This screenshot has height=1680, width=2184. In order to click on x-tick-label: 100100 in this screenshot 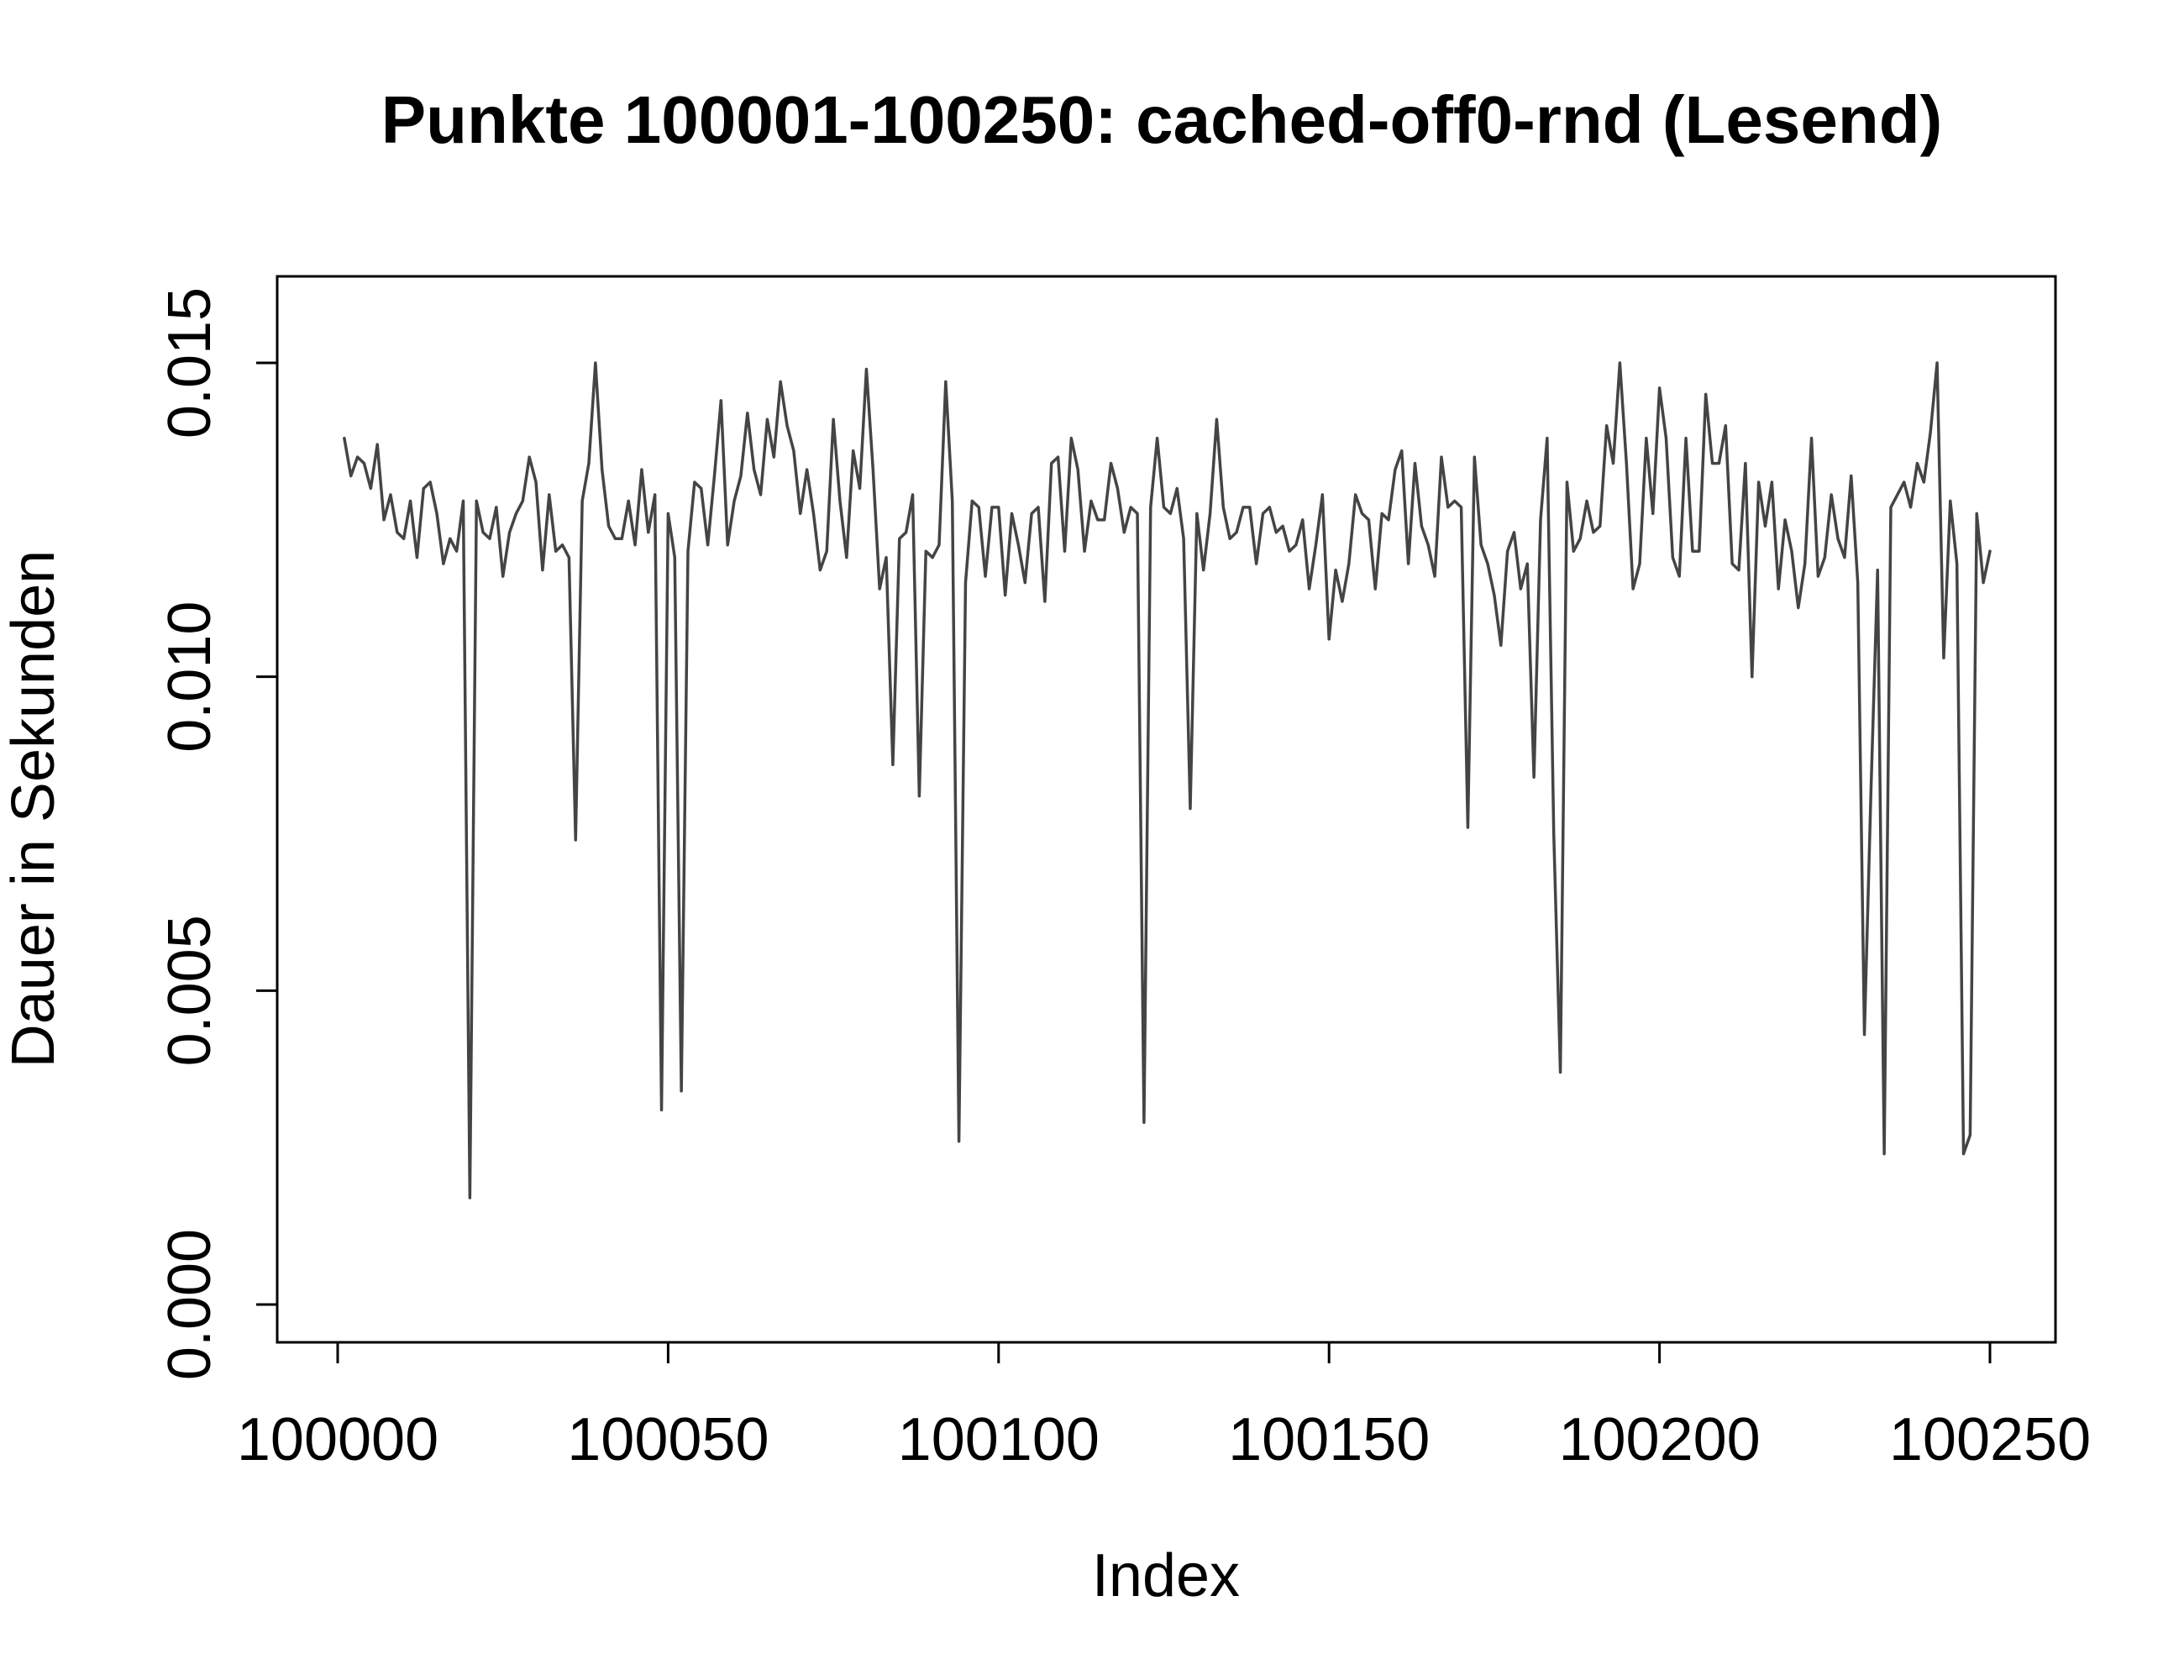, I will do `click(999, 1439)`.